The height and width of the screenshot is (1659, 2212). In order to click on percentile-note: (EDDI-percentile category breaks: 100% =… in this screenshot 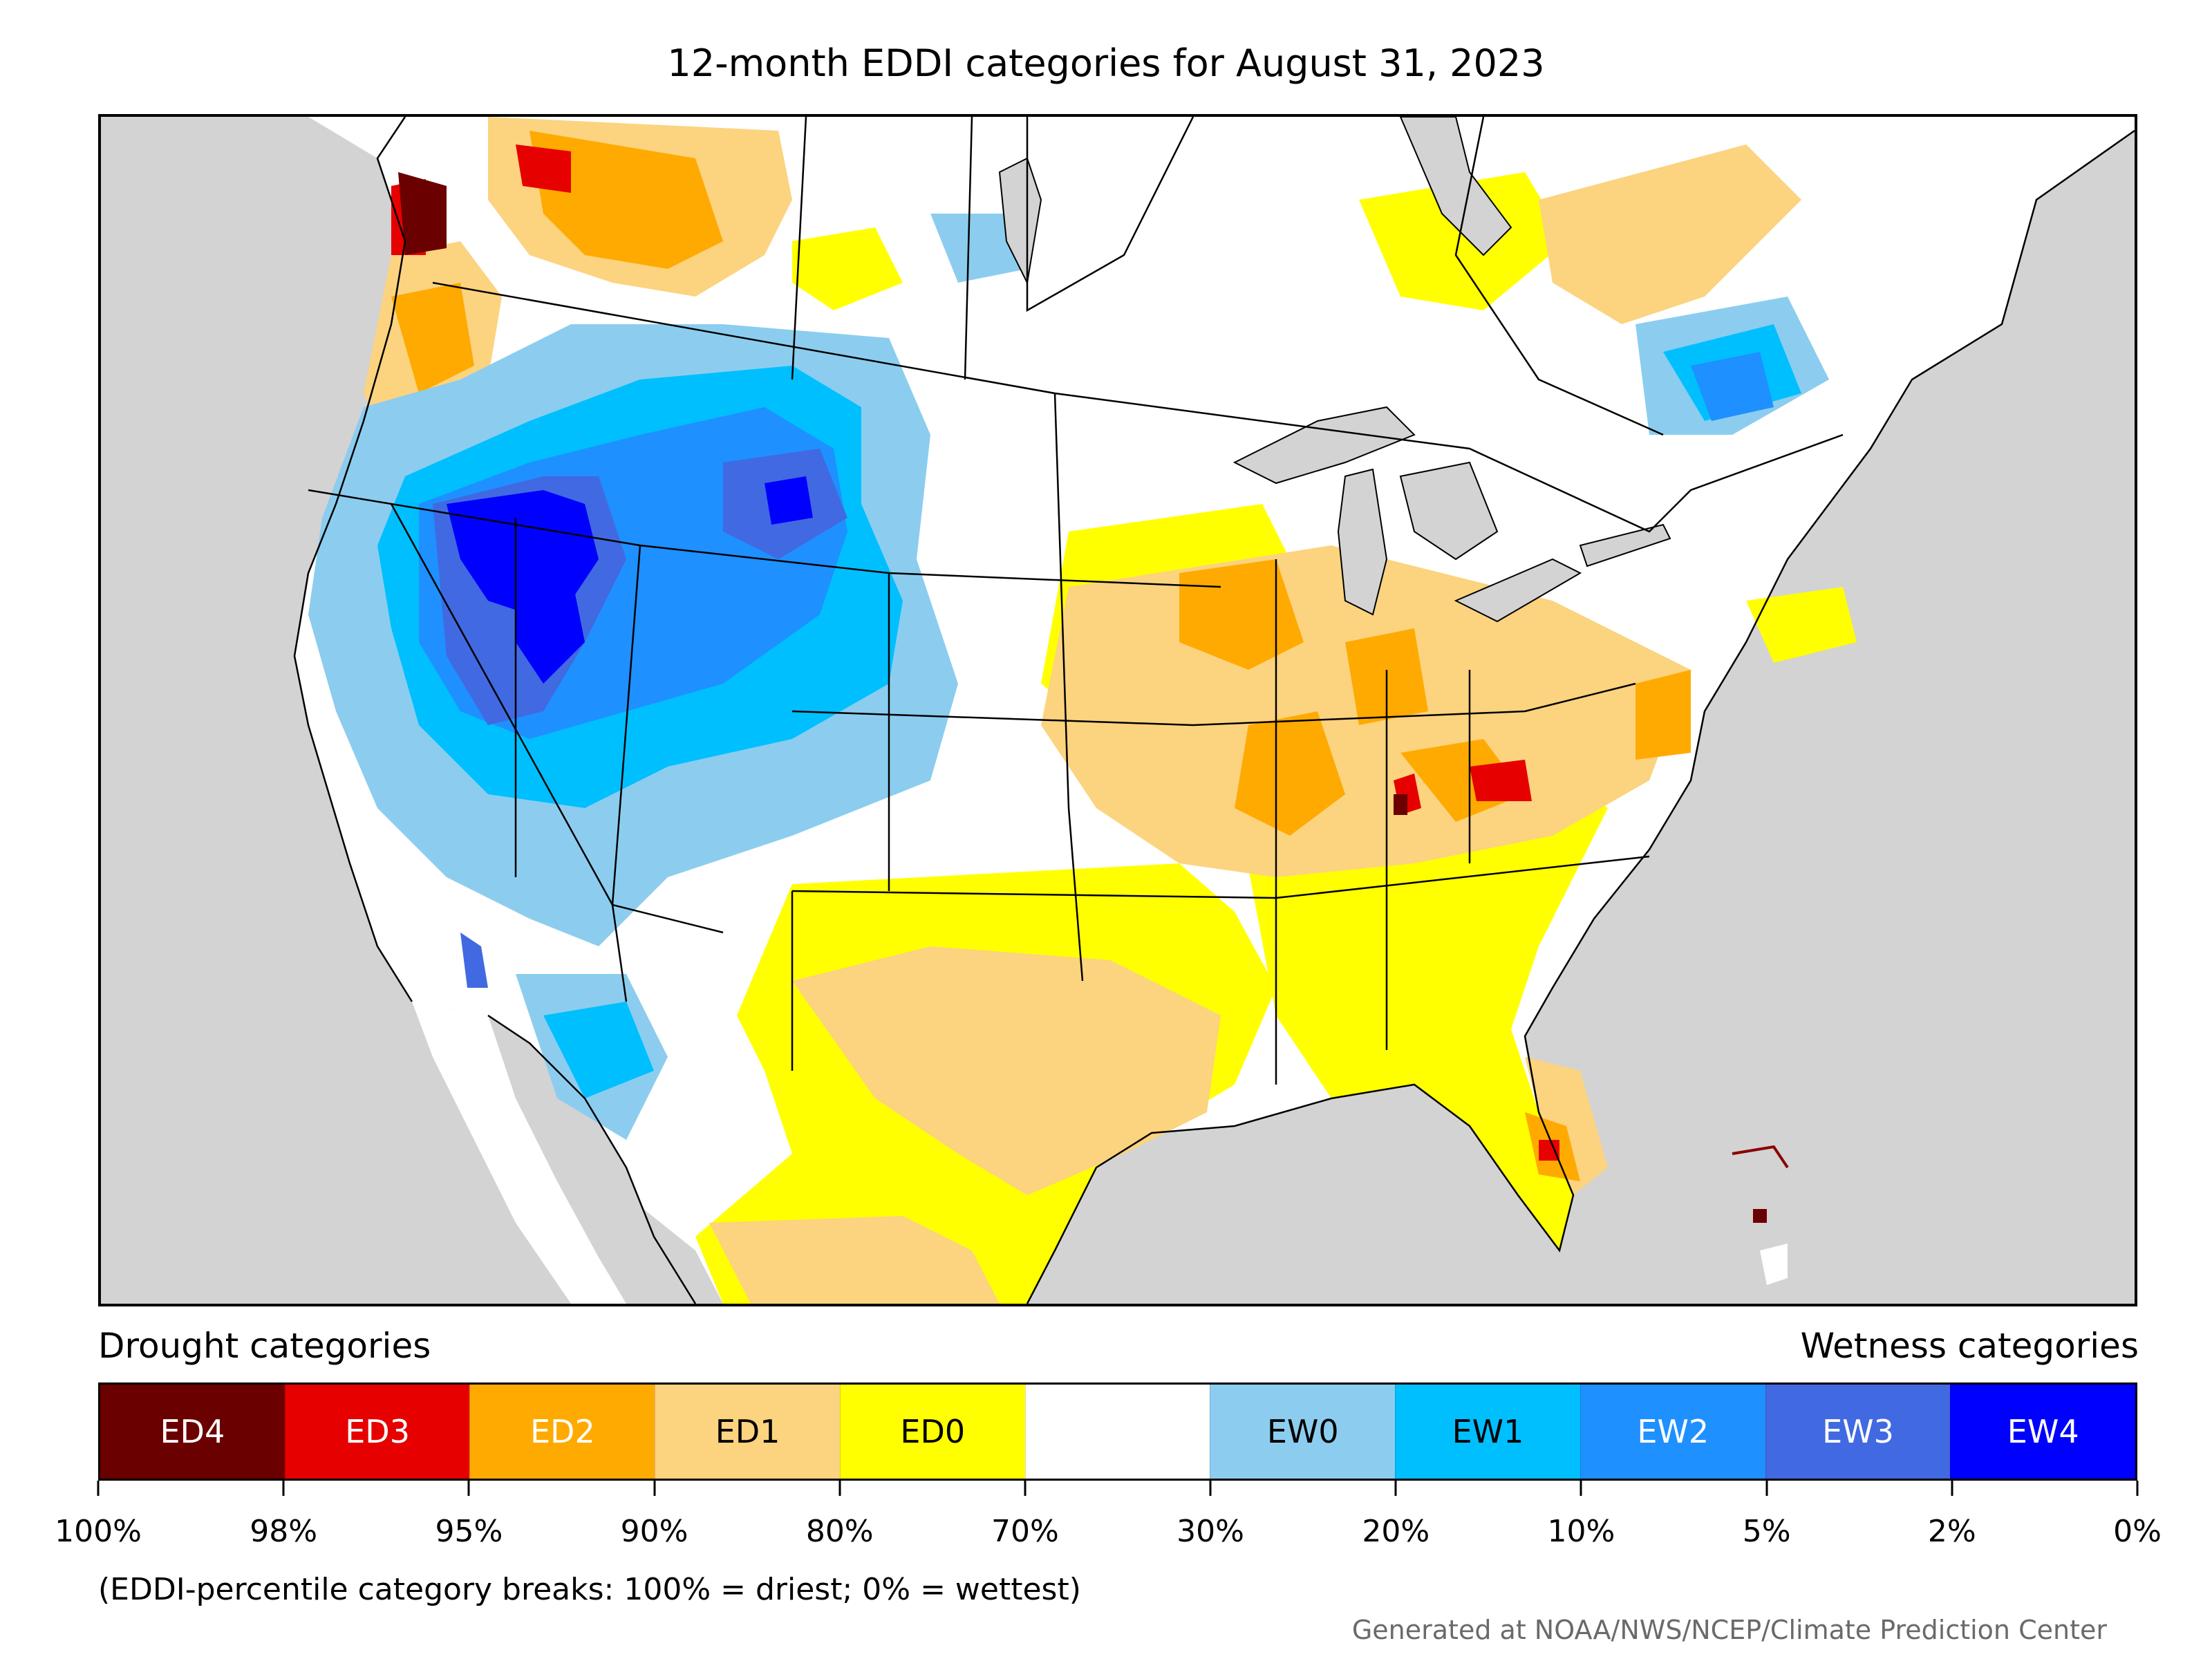, I will do `click(589, 1590)`.